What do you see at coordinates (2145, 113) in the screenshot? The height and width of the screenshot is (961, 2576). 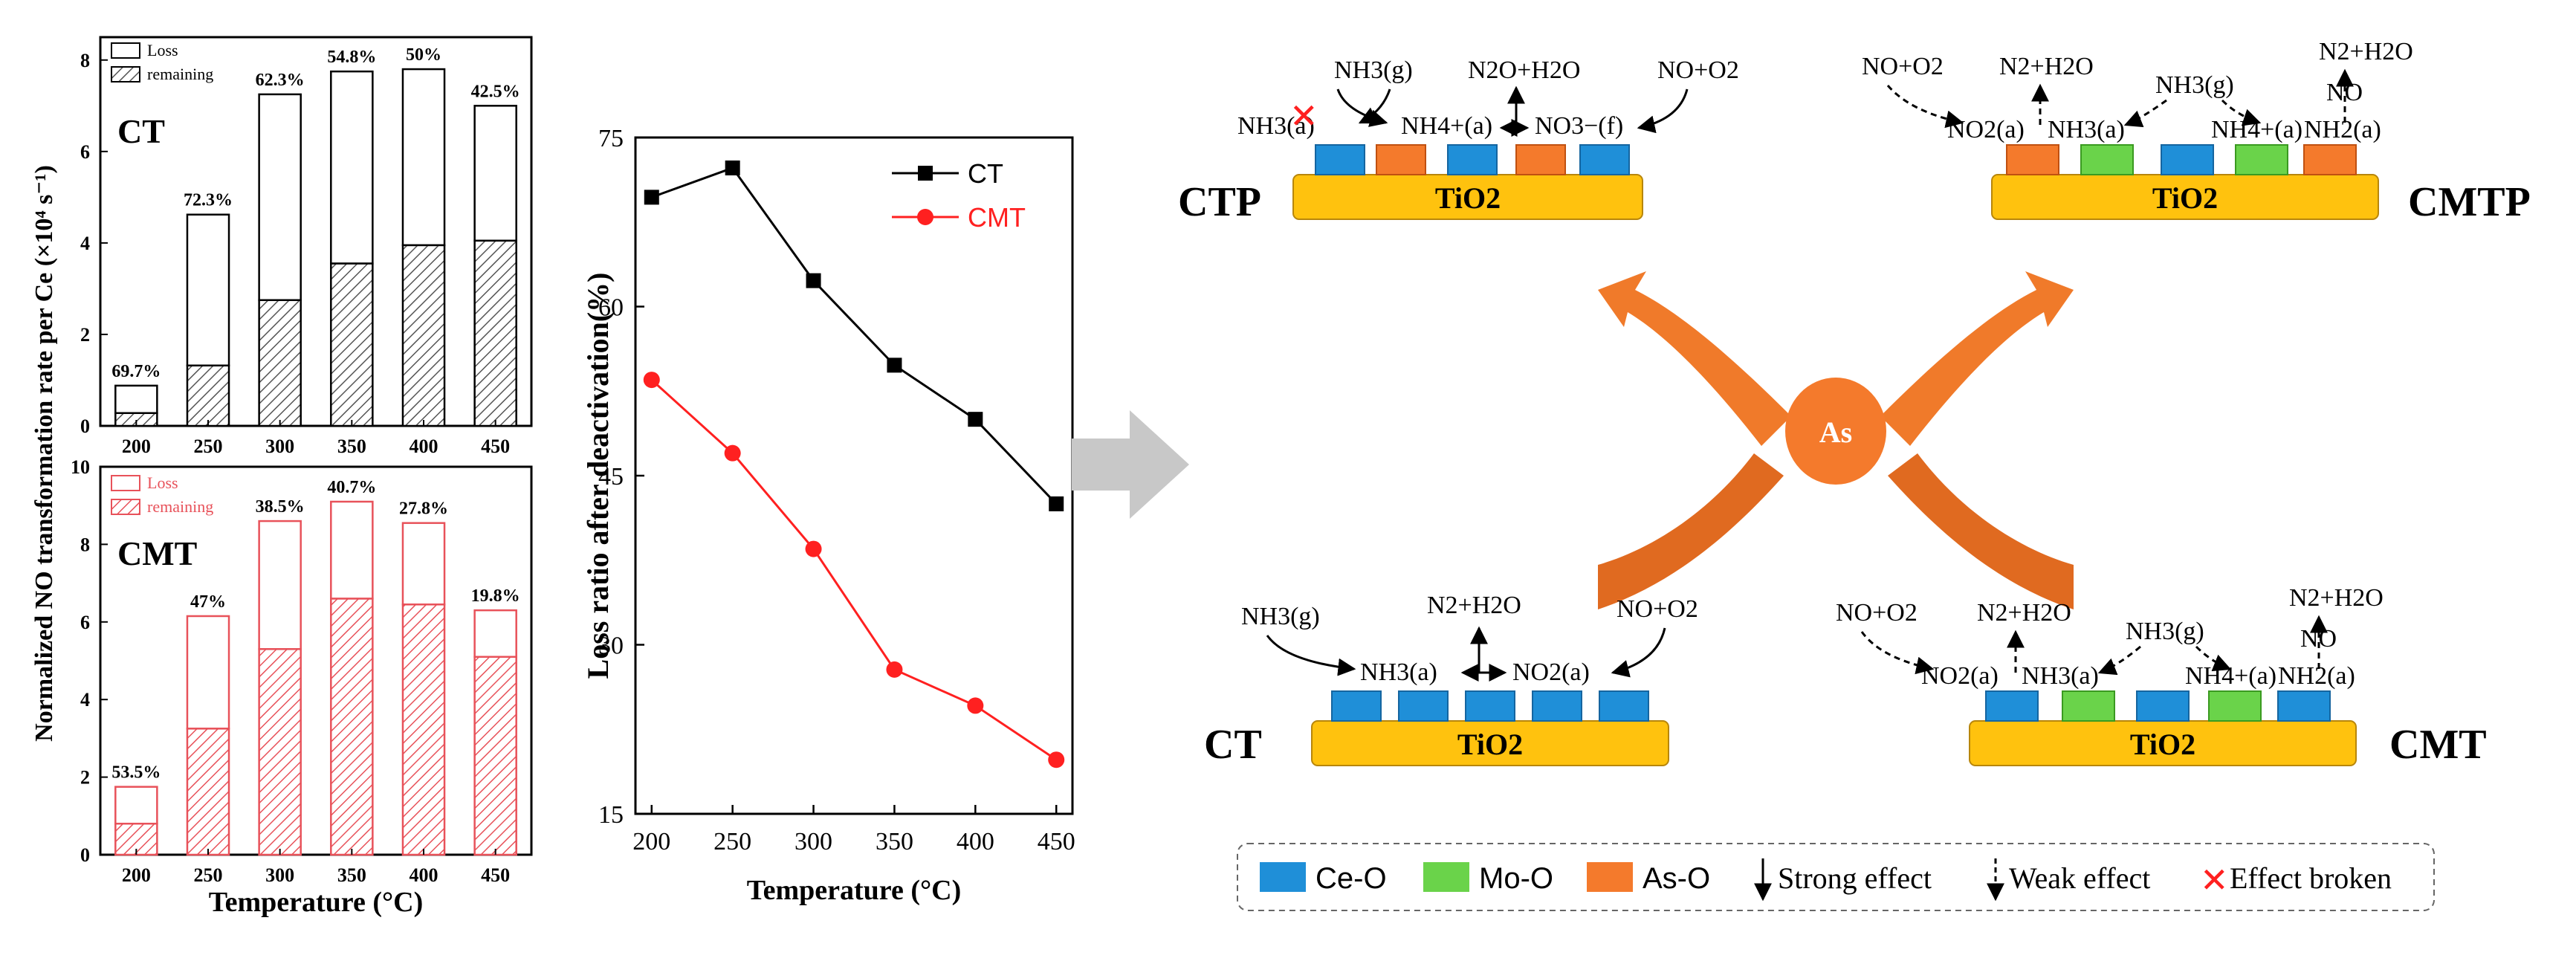 I see `cmtp-arrow` at bounding box center [2145, 113].